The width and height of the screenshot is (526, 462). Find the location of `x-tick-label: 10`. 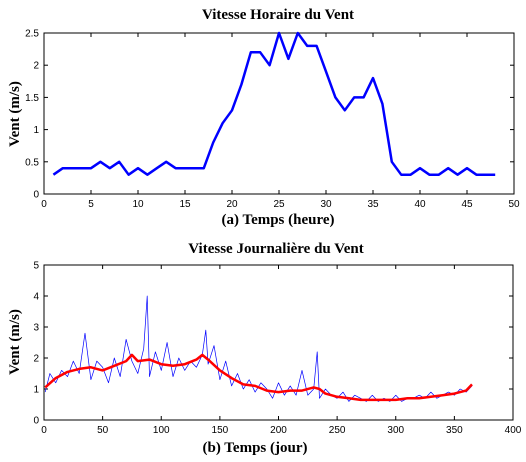

x-tick-label: 10 is located at coordinates (138, 204).